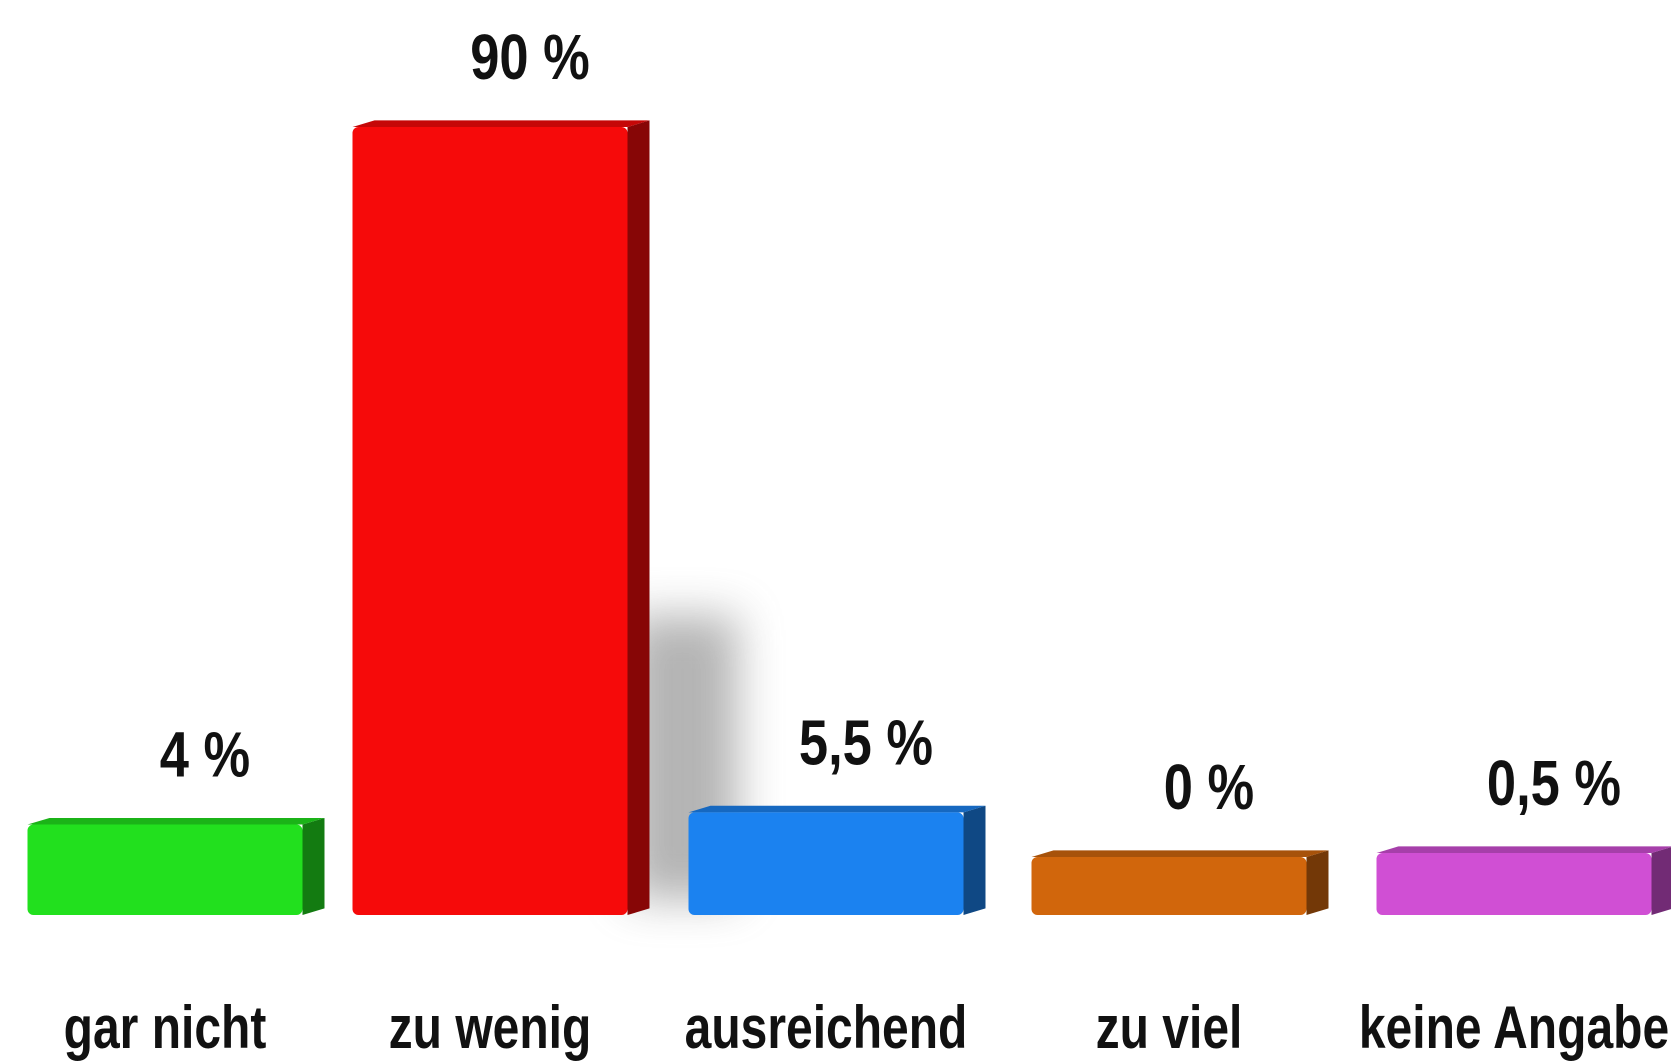 The width and height of the screenshot is (1671, 1061). I want to click on x-tick-label: gar nicht, so click(165, 1027).